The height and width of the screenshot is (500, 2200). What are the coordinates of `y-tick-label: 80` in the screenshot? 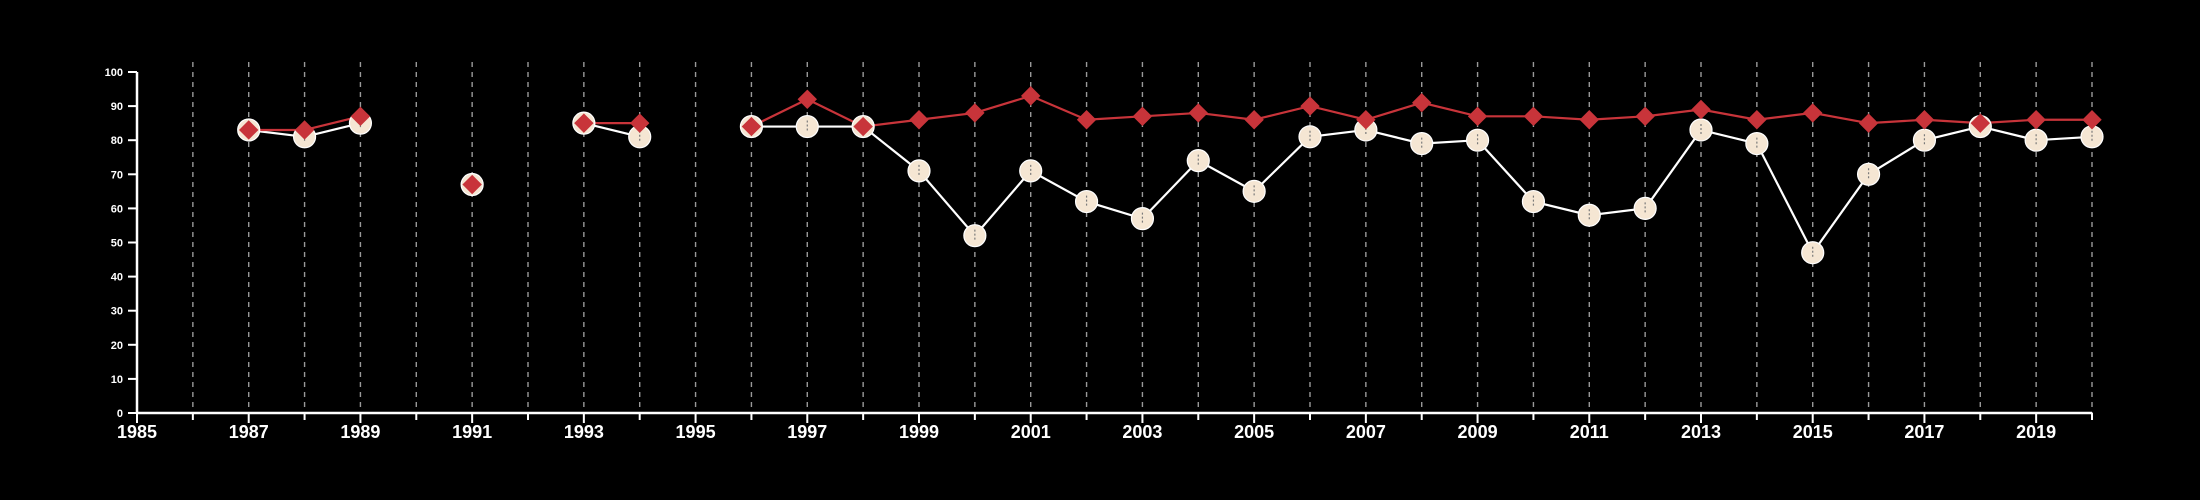 It's located at (117, 141).